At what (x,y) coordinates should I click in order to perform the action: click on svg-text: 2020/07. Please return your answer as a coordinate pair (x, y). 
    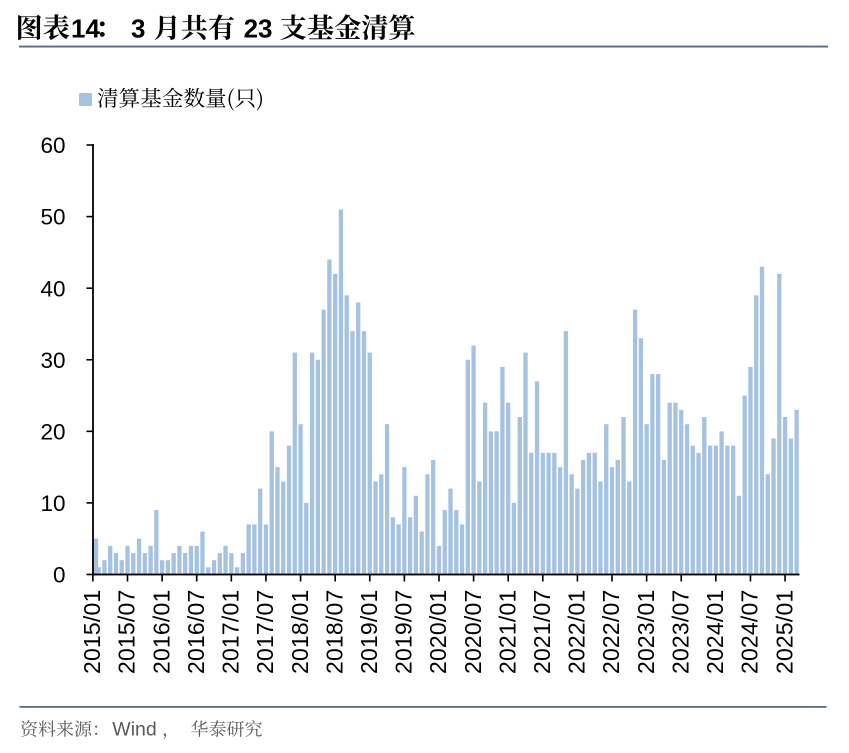
    Looking at the image, I should click on (473, 632).